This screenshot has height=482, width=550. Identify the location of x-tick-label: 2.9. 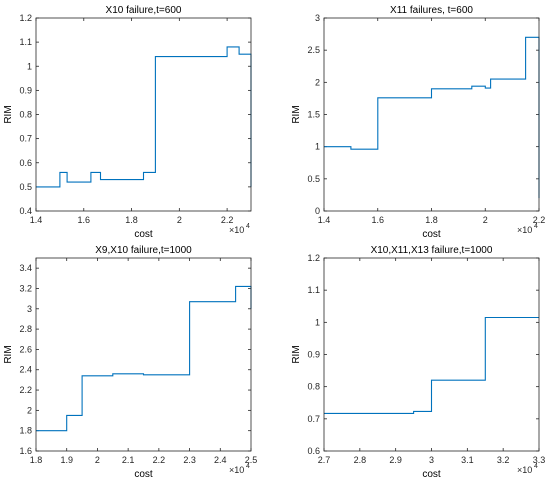
(395, 460).